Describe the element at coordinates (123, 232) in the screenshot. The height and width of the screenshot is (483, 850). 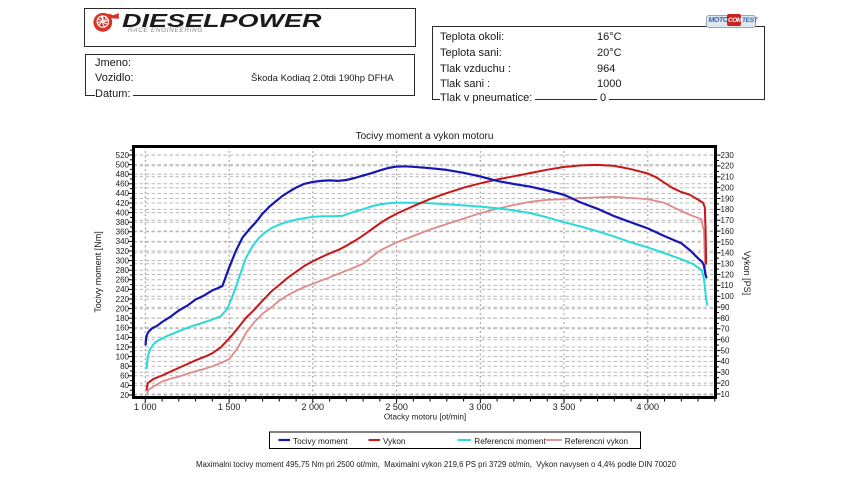
I see `svg-text: 360` at that location.